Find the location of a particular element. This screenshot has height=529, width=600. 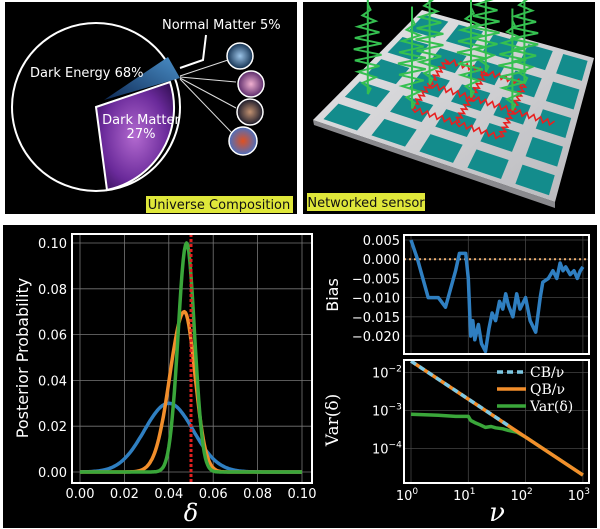

planets-image-icon is located at coordinates (250, 112).